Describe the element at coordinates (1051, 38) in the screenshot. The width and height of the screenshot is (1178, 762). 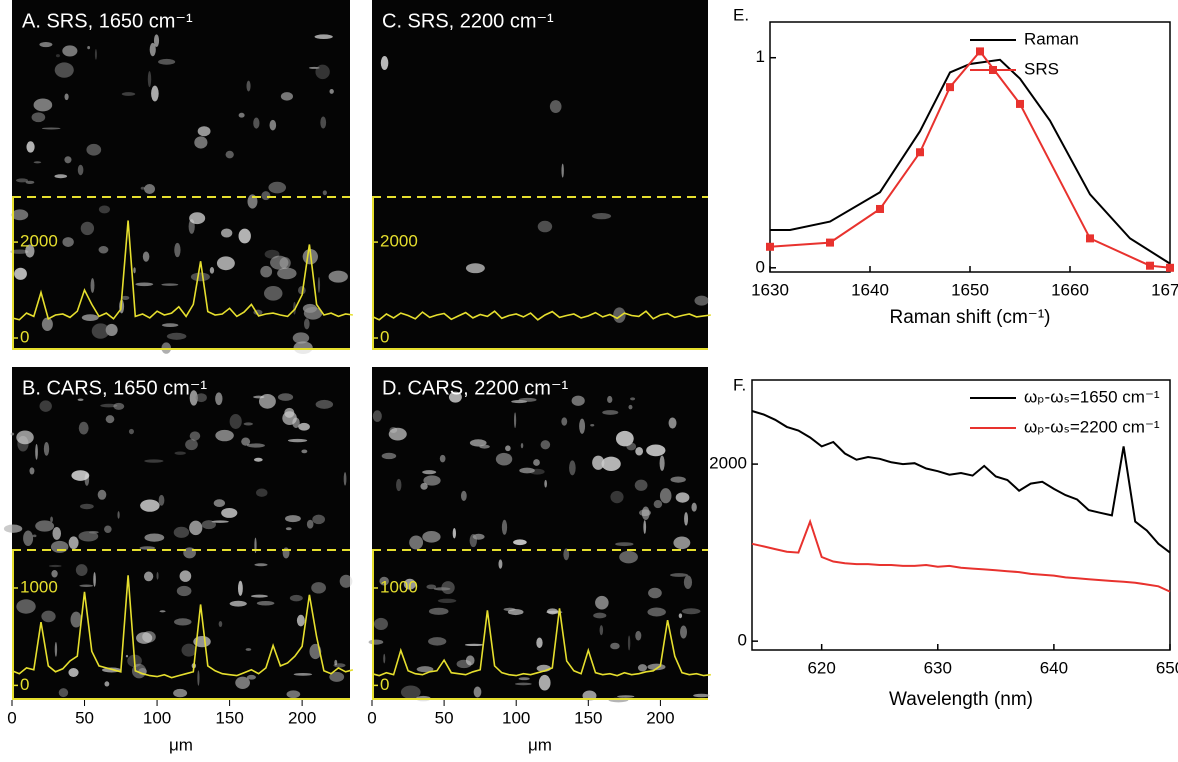
I see `legend-label: Raman` at that location.